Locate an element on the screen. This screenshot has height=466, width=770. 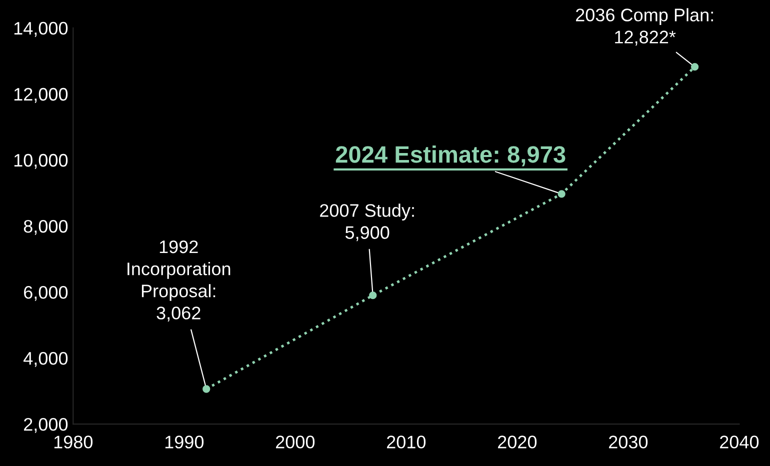
y-tick-label: 10,000 is located at coordinates (41, 161).